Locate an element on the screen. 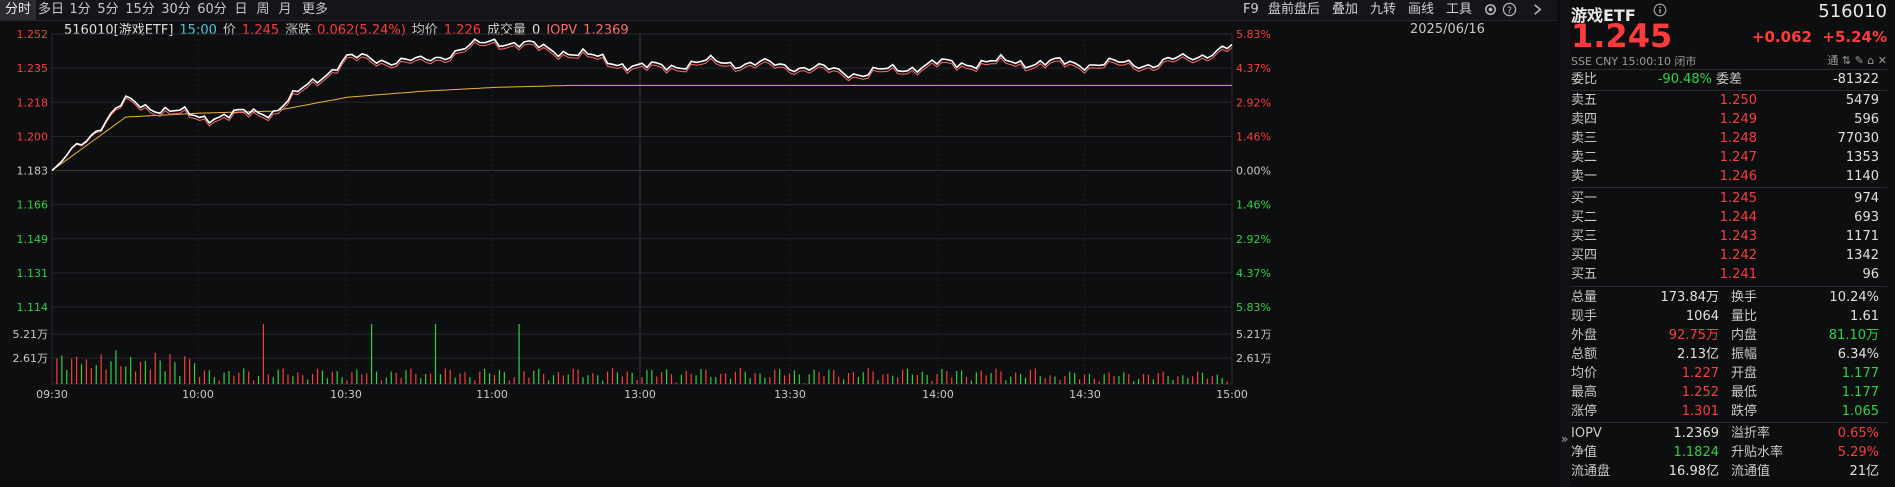 The height and width of the screenshot is (487, 1895). stat-value: 2.13亿 is located at coordinates (1698, 354).